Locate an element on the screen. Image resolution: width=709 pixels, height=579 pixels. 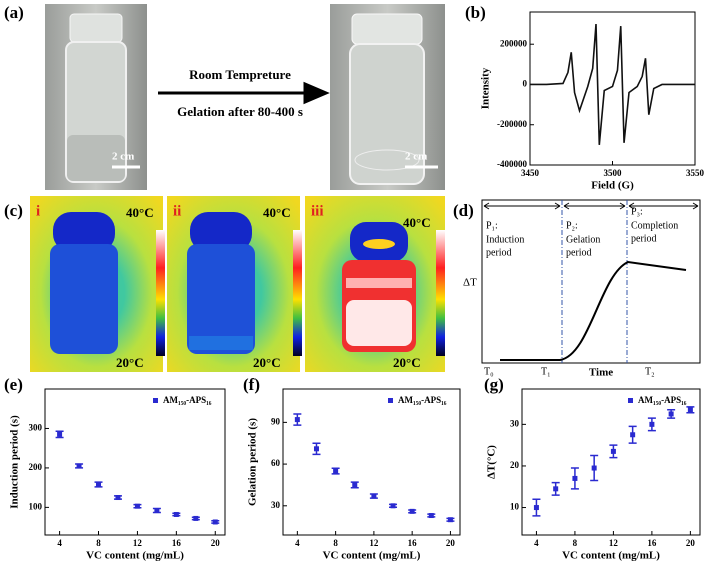
y-tick-label: 10 is located at coordinates (515, 507).